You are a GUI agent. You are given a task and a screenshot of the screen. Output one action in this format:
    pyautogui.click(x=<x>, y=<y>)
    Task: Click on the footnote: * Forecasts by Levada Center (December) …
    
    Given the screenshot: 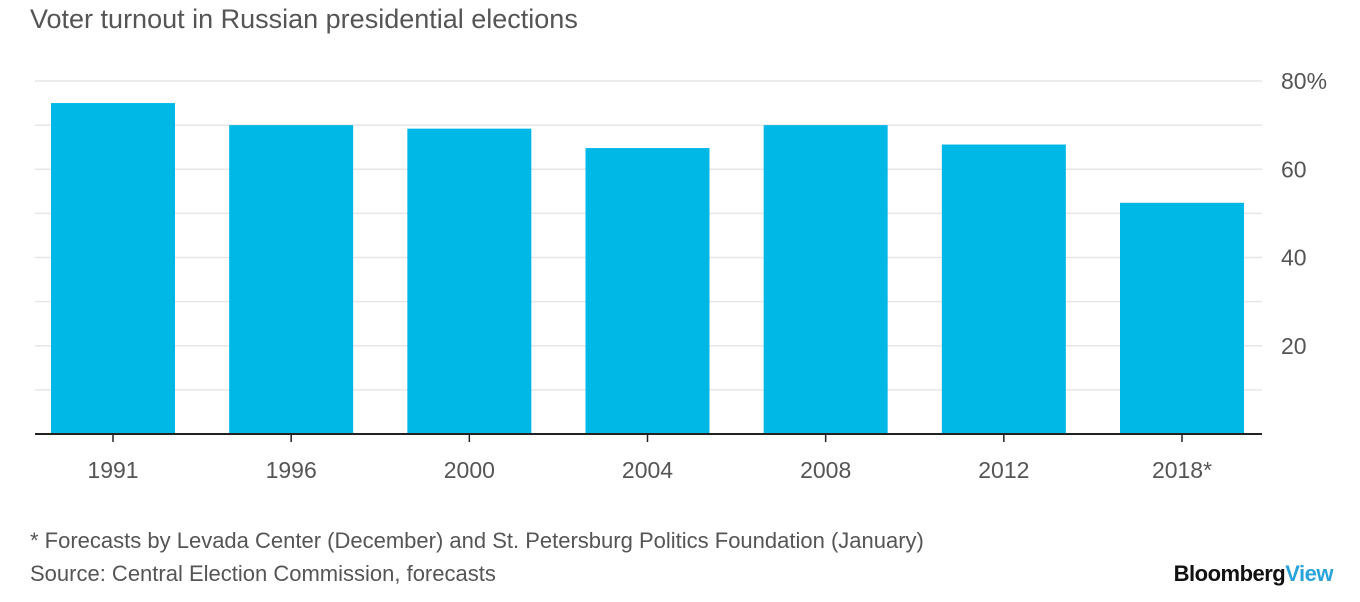 What is the action you would take?
    pyautogui.click(x=477, y=540)
    